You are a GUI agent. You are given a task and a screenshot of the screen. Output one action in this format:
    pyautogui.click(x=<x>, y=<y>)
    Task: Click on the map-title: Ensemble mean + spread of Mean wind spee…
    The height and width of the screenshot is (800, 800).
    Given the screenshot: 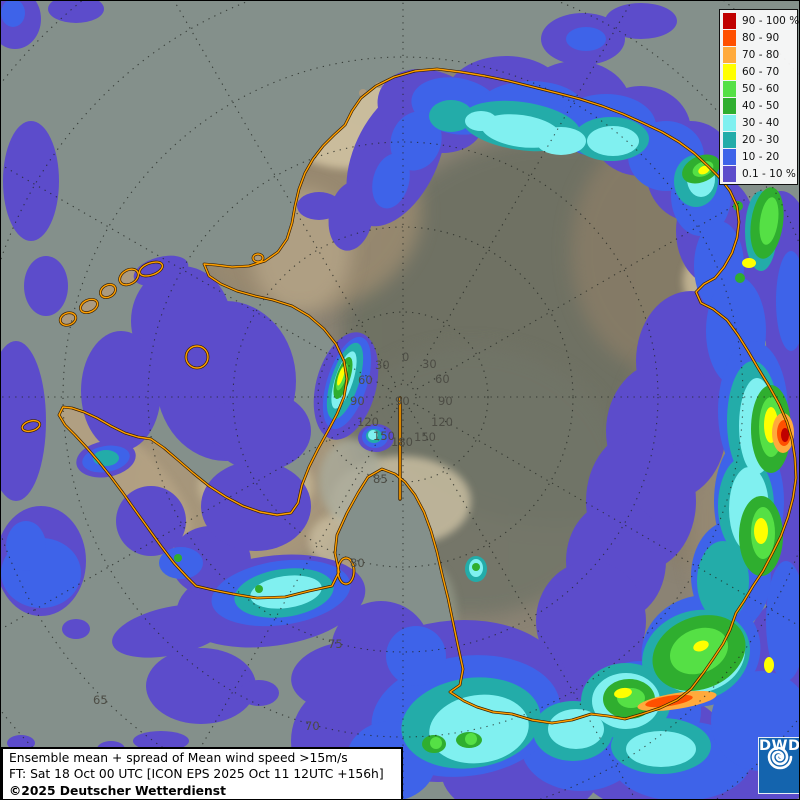 What is the action you would take?
    pyautogui.click(x=178, y=758)
    